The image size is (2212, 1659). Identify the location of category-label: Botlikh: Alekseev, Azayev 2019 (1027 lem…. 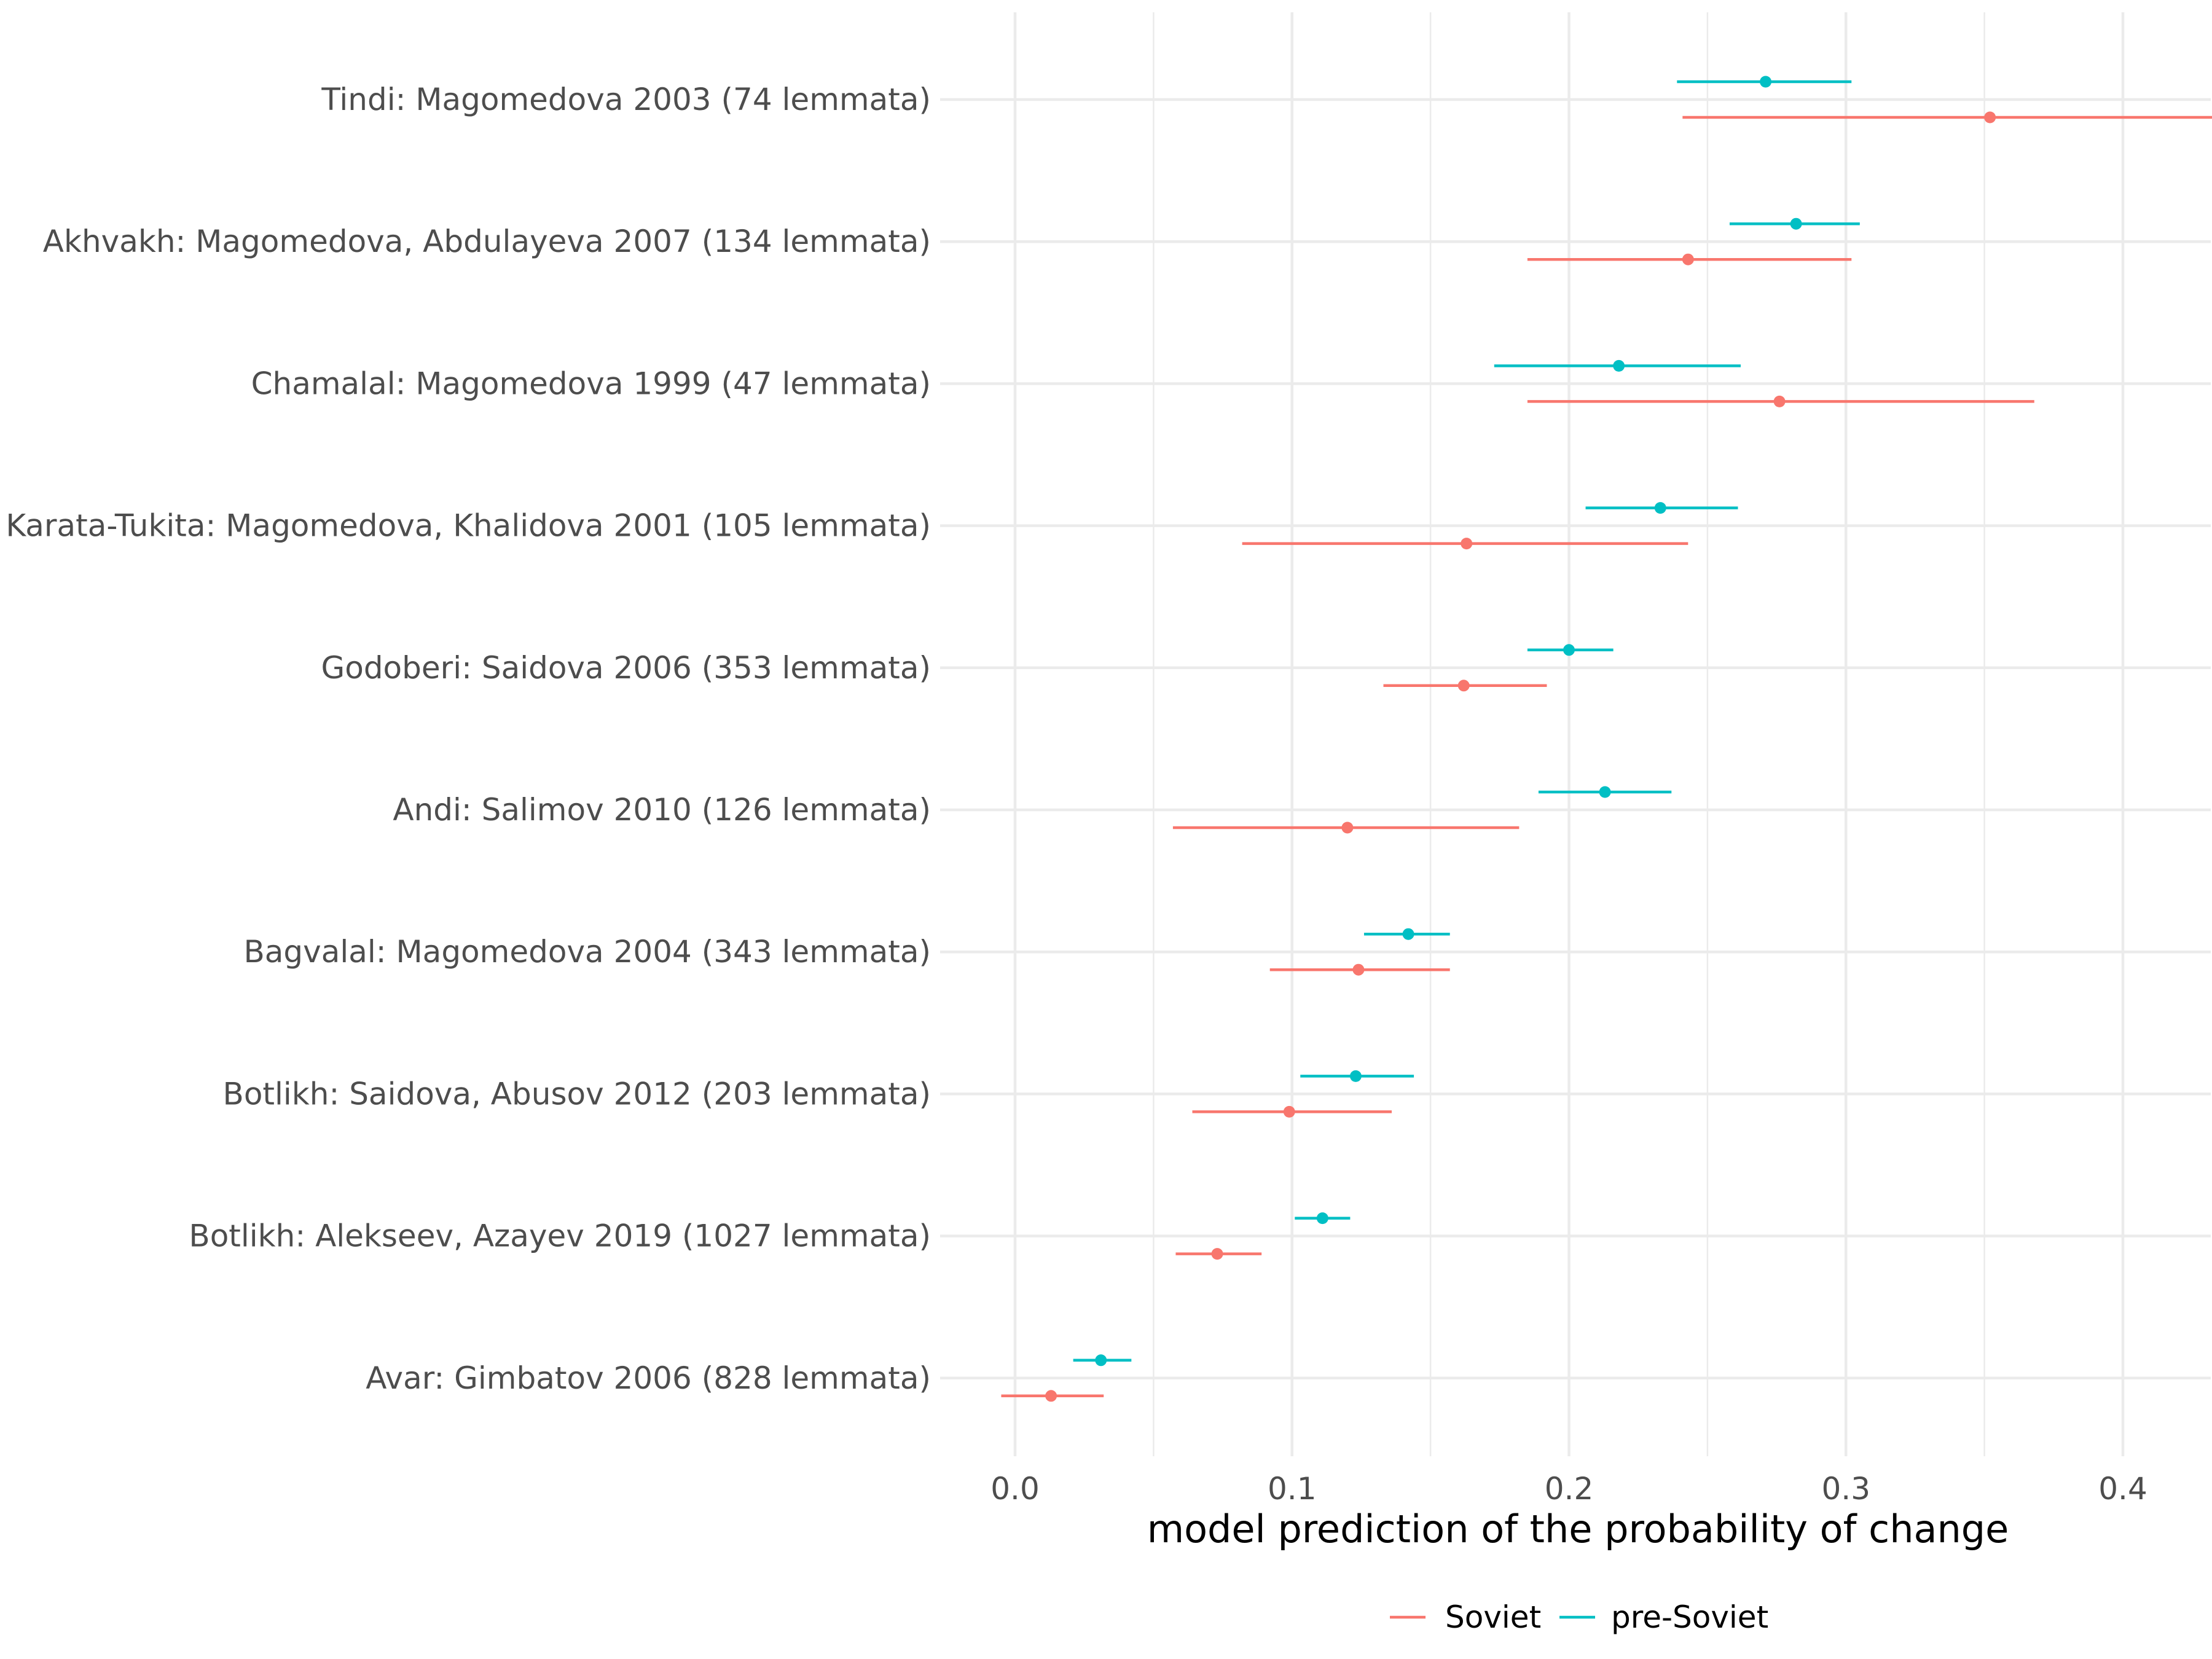
(560, 1236).